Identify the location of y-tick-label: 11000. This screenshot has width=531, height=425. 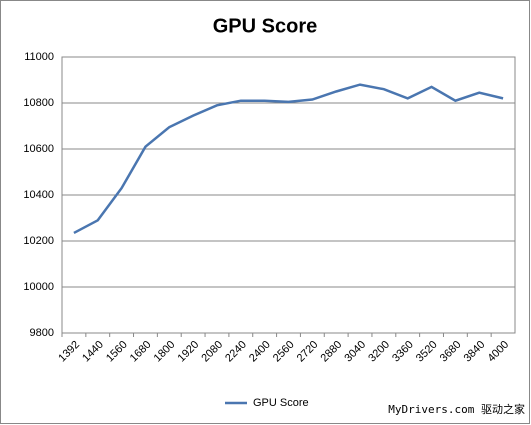
(39, 57).